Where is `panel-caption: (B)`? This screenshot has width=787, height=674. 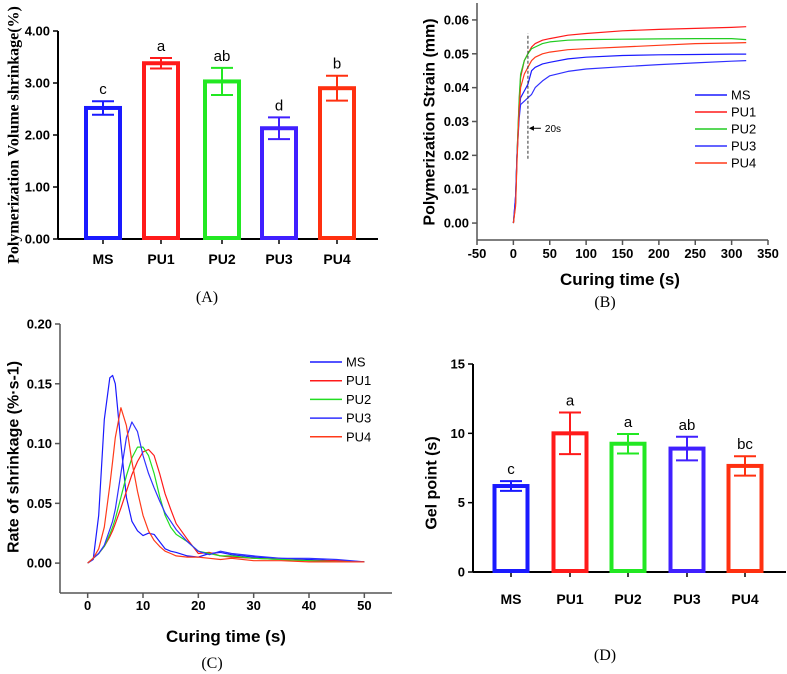
panel-caption: (B) is located at coordinates (604, 302).